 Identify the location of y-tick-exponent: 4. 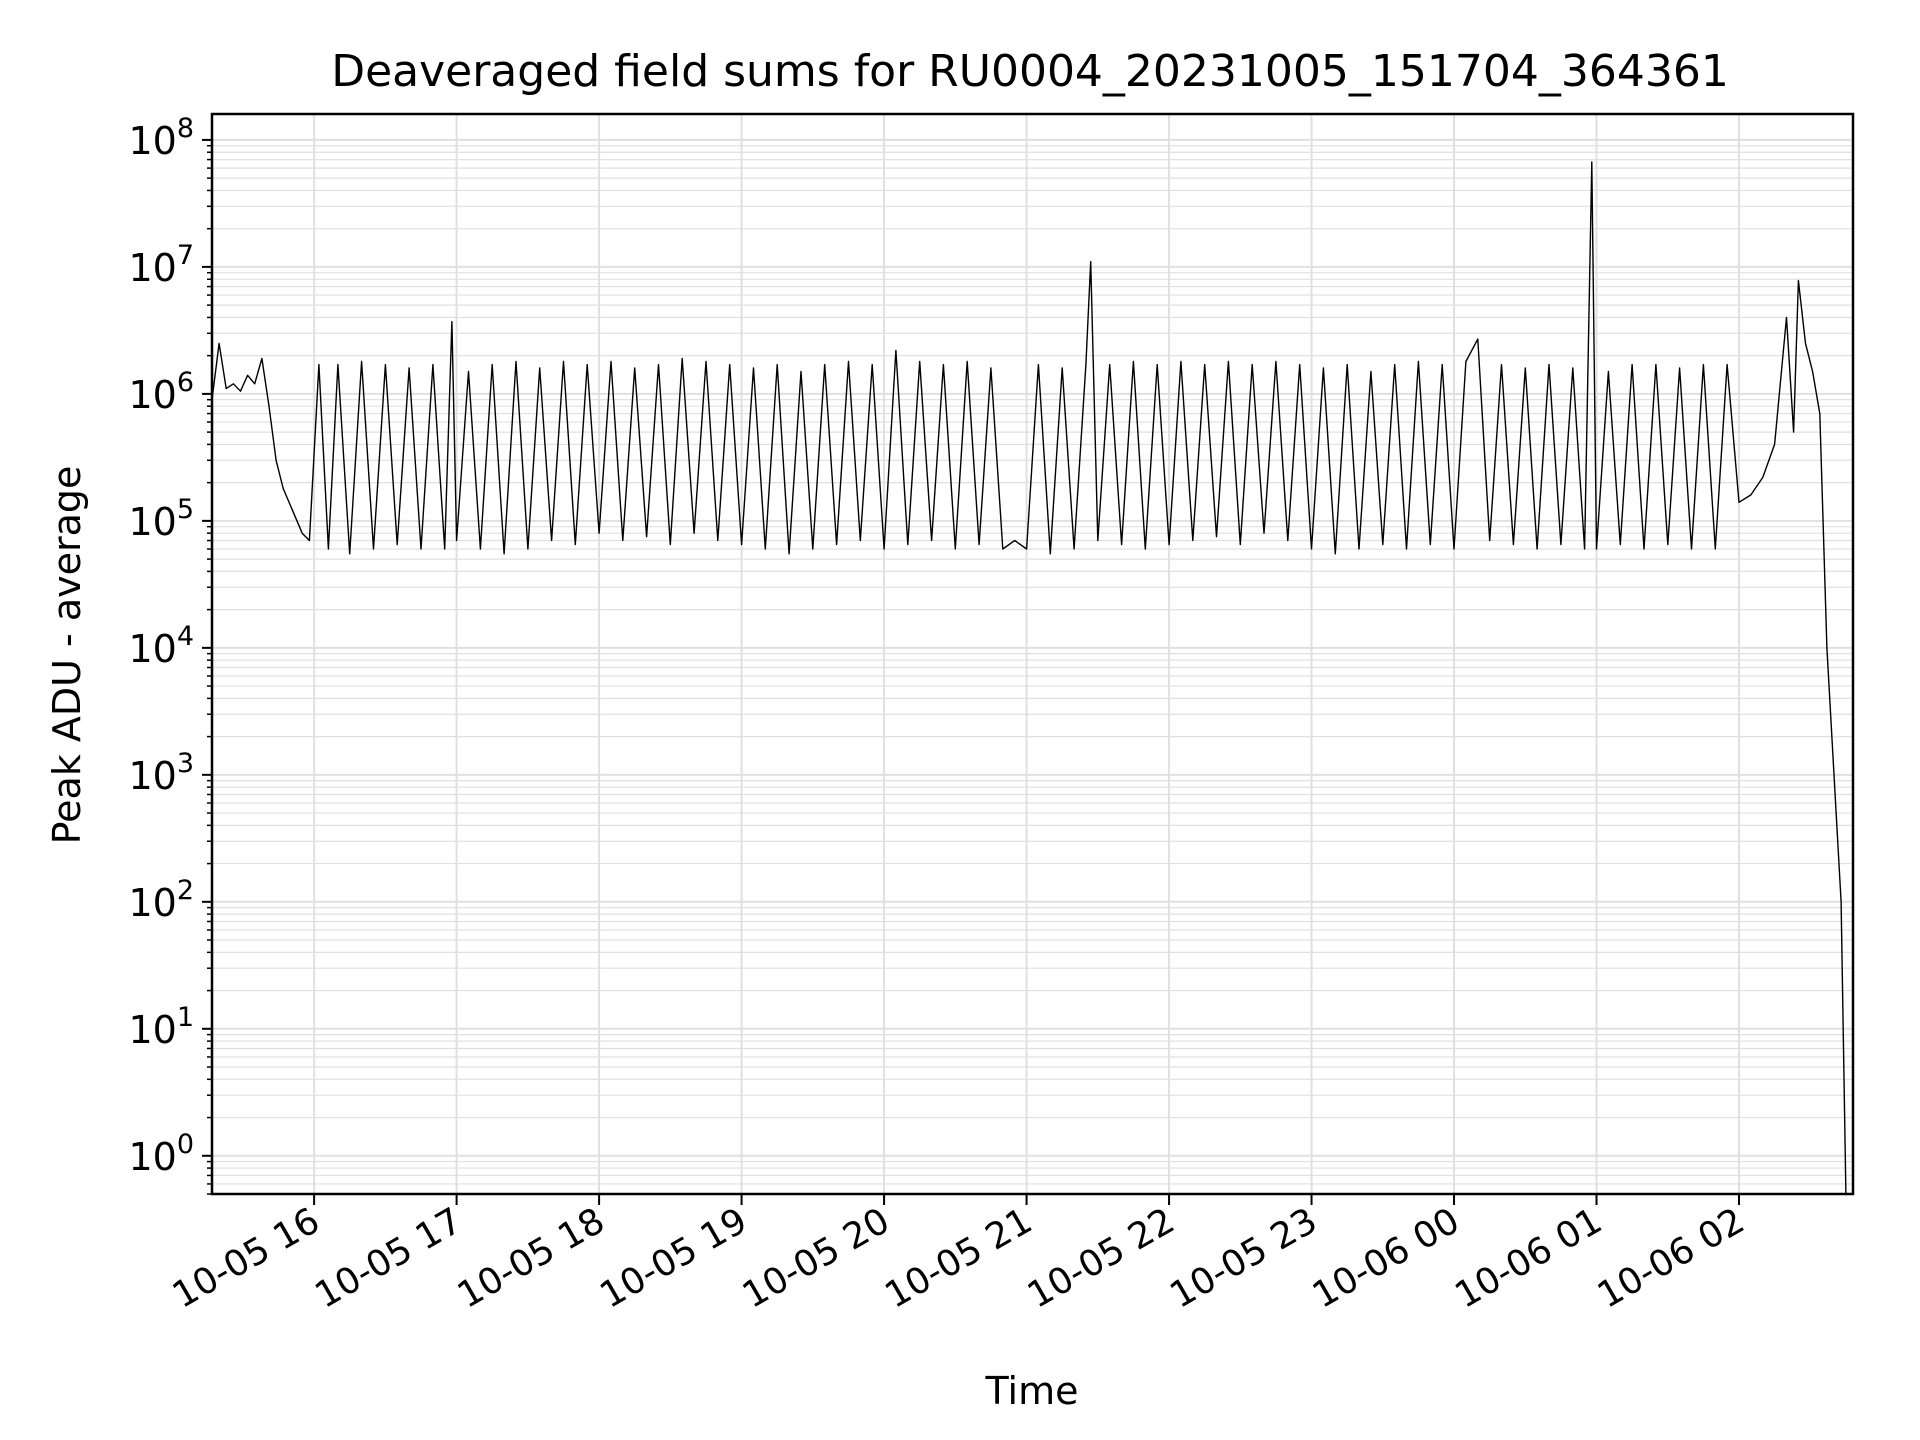
(185, 636).